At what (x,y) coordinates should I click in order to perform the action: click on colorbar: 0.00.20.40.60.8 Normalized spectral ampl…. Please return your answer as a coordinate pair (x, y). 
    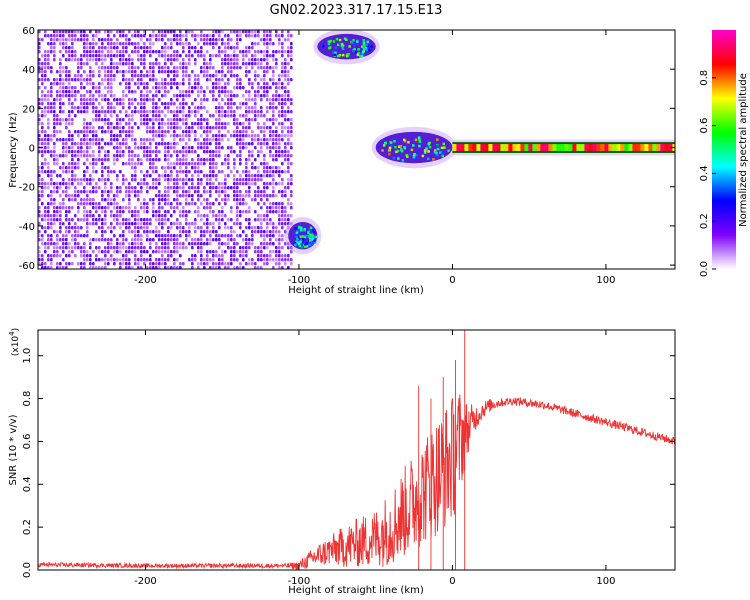
    Looking at the image, I should click on (724, 153).